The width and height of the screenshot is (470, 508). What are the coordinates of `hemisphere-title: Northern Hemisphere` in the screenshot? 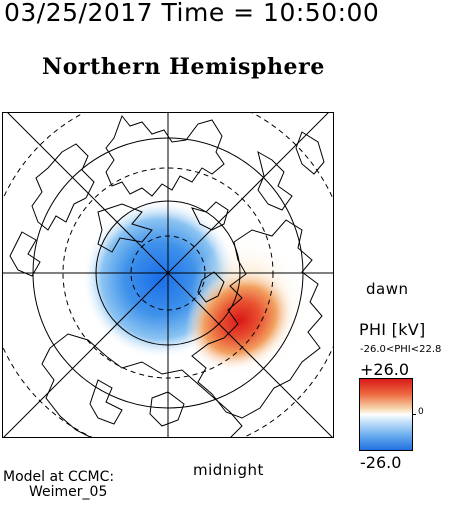 It's located at (183, 67).